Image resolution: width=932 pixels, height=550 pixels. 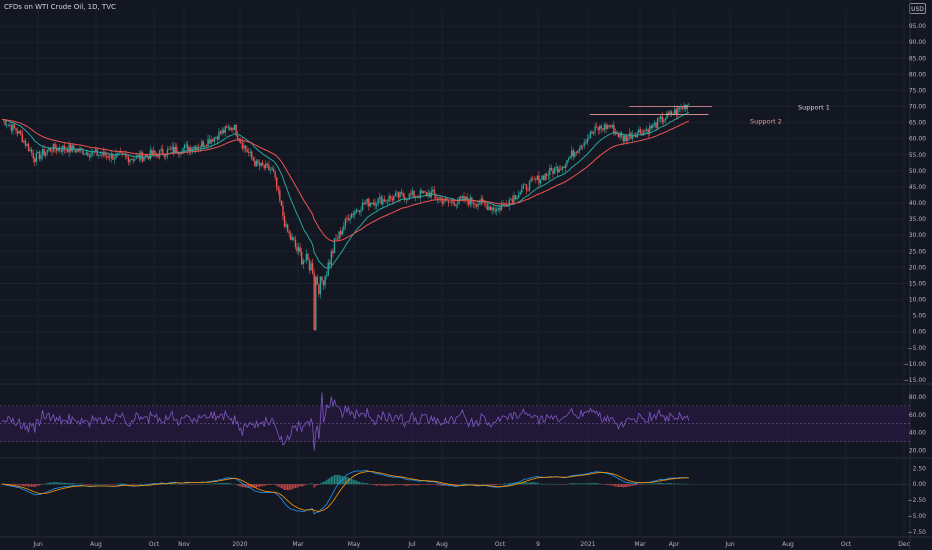 What do you see at coordinates (915, 380) in the screenshot?
I see `y-tick-label: −15.00` at bounding box center [915, 380].